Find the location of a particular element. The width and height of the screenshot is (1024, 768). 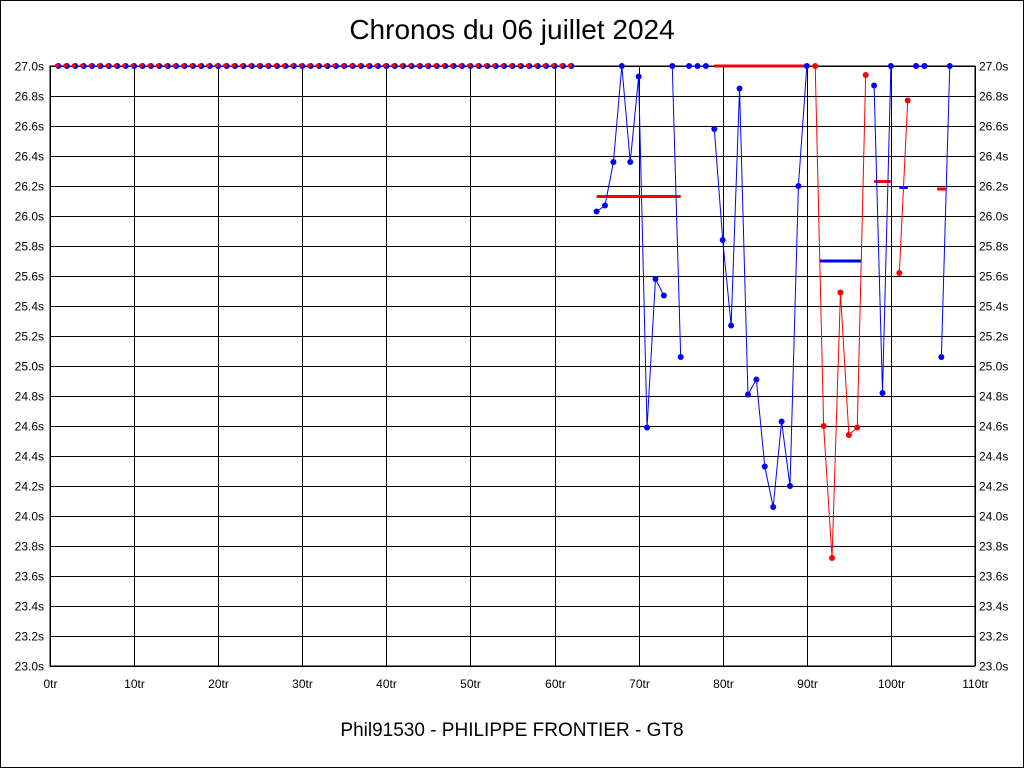

y-tick-label-left: 25.2s is located at coordinates (29, 337).